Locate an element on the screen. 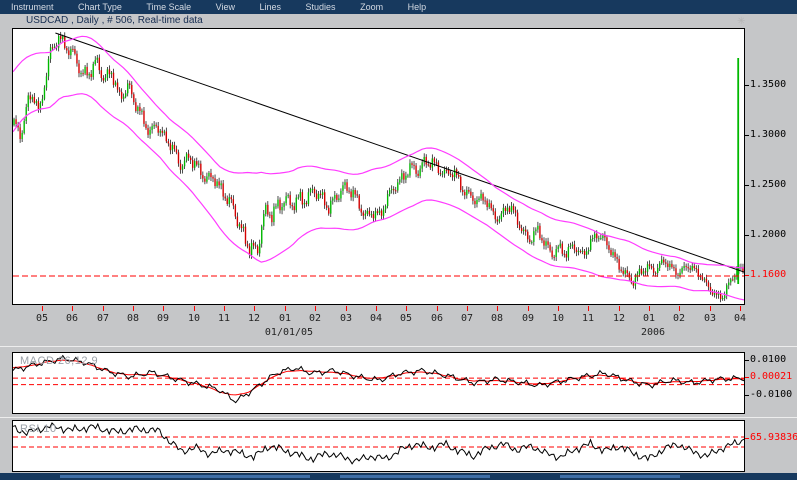 The height and width of the screenshot is (480, 797). price-tick-label: 1.3500 is located at coordinates (768, 84).